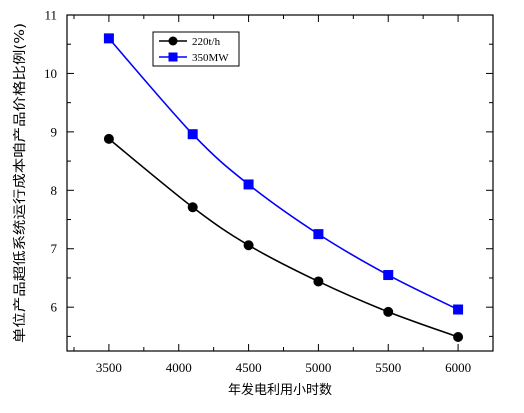 This screenshot has width=524, height=413. I want to click on y-tick-label: 8, so click(54, 190).